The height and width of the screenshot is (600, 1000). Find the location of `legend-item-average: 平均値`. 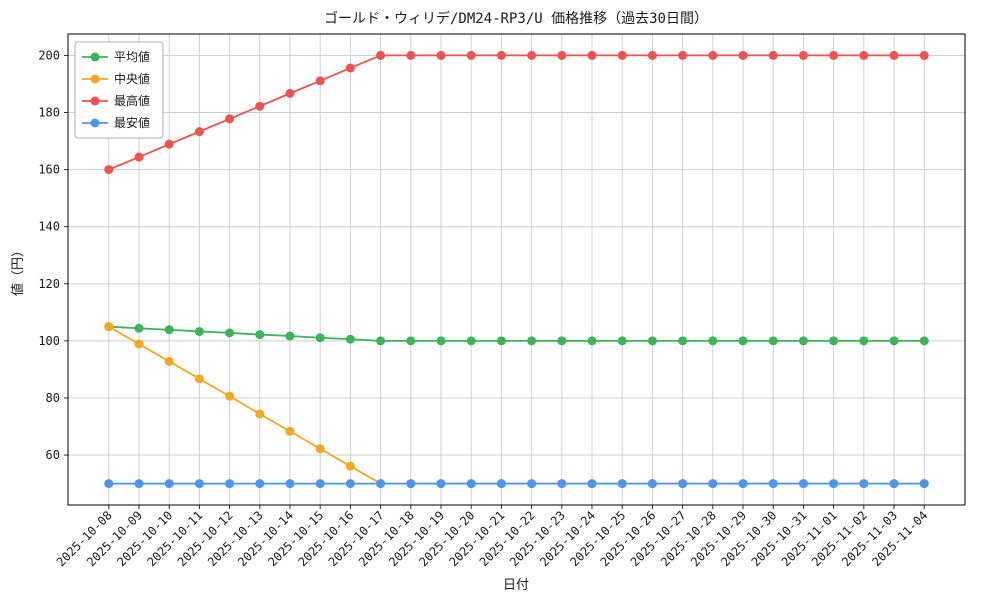

legend-item-average: 平均値 is located at coordinates (116, 56).